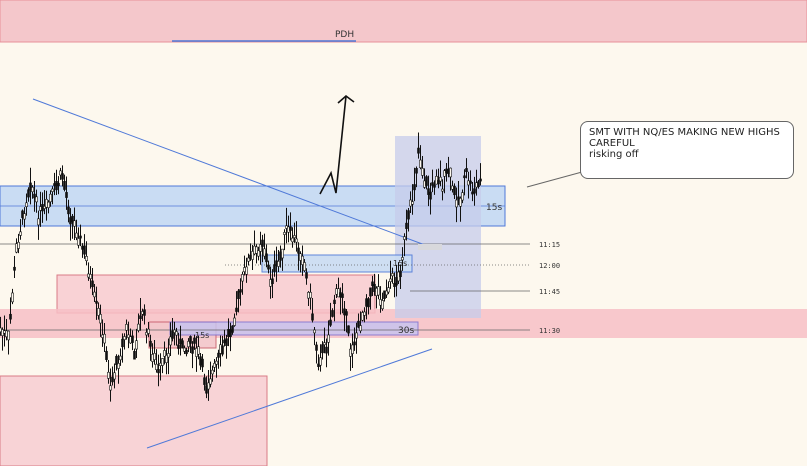 This screenshot has height=466, width=807. I want to click on lower-supply-box, so click(134, 420).